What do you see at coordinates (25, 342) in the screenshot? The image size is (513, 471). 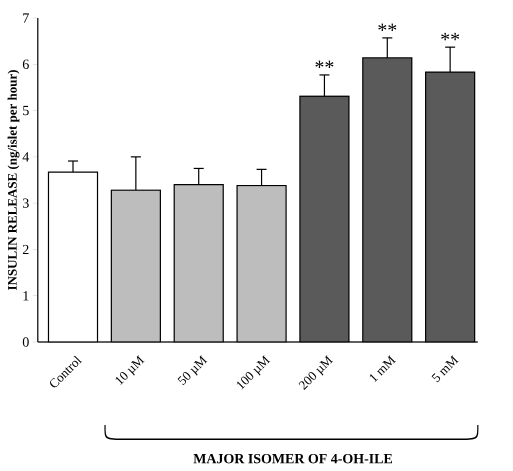 I see `y-tick-label: 0` at bounding box center [25, 342].